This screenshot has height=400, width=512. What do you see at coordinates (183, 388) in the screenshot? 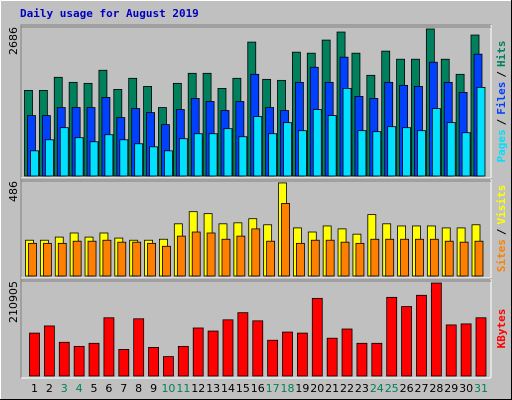
I see `x-tick-label: 11` at bounding box center [183, 388].